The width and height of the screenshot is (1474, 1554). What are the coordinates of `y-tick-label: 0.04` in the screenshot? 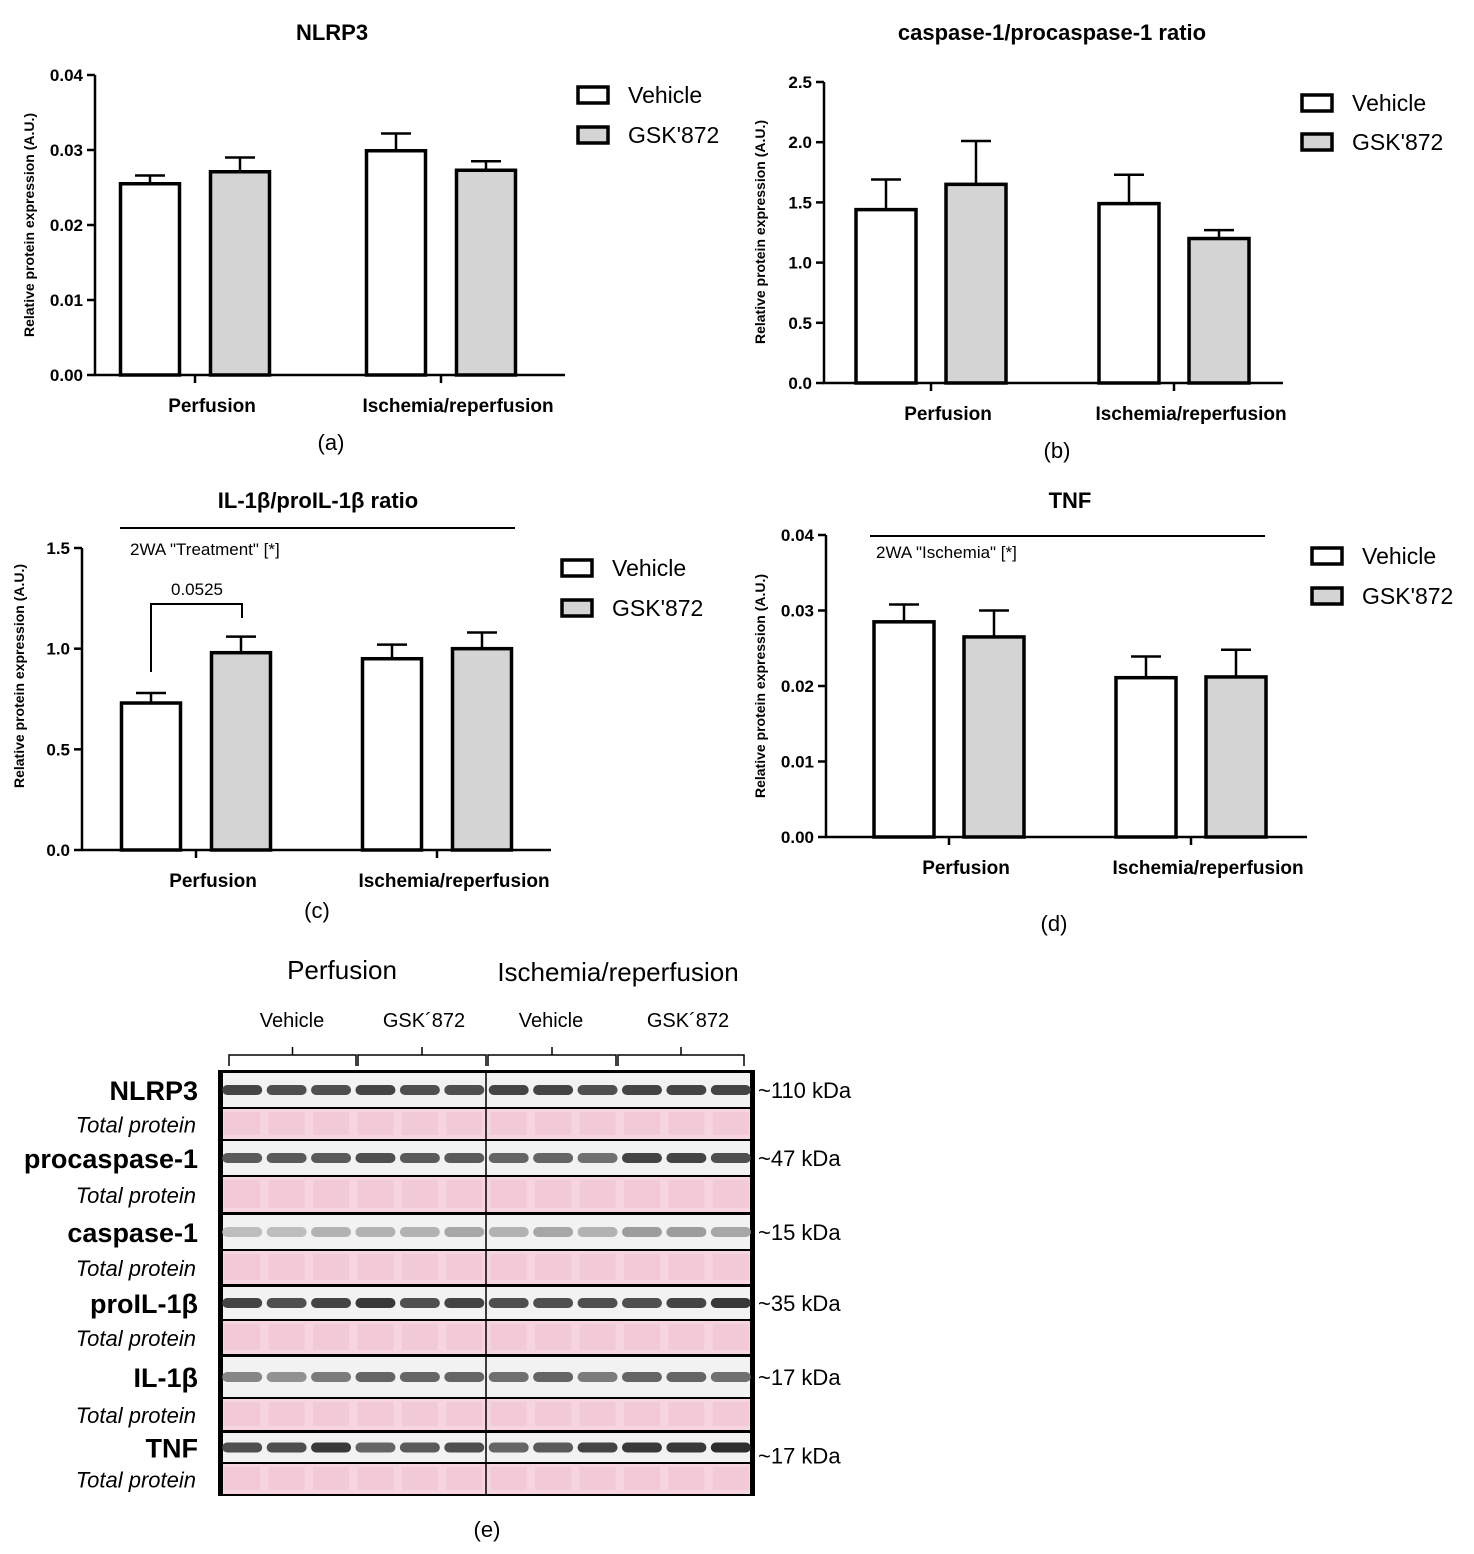 It's located at (798, 535).